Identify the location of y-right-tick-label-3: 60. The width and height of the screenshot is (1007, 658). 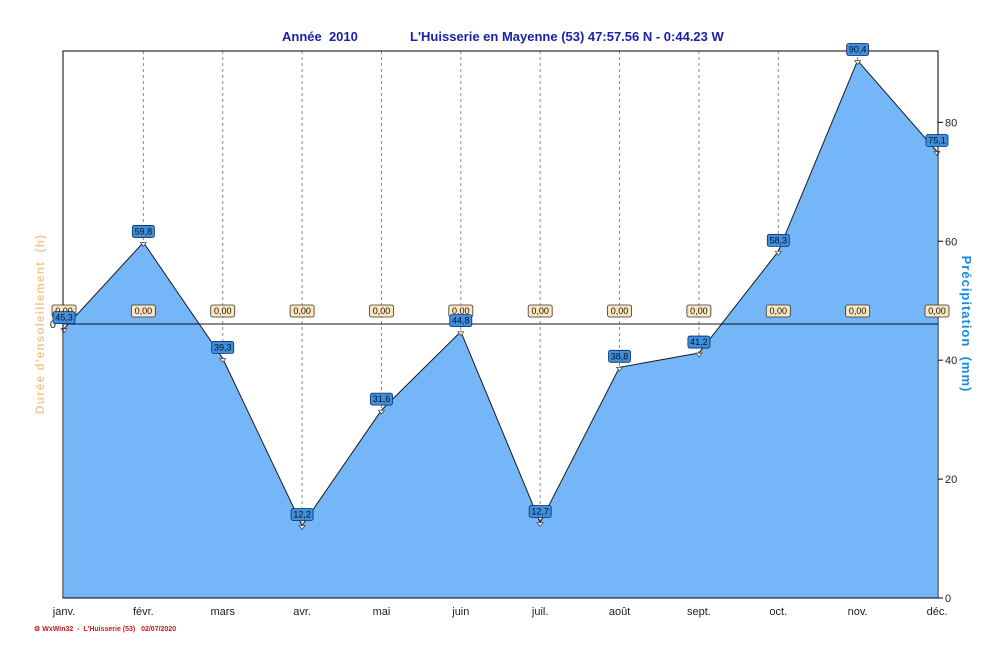
(951, 242).